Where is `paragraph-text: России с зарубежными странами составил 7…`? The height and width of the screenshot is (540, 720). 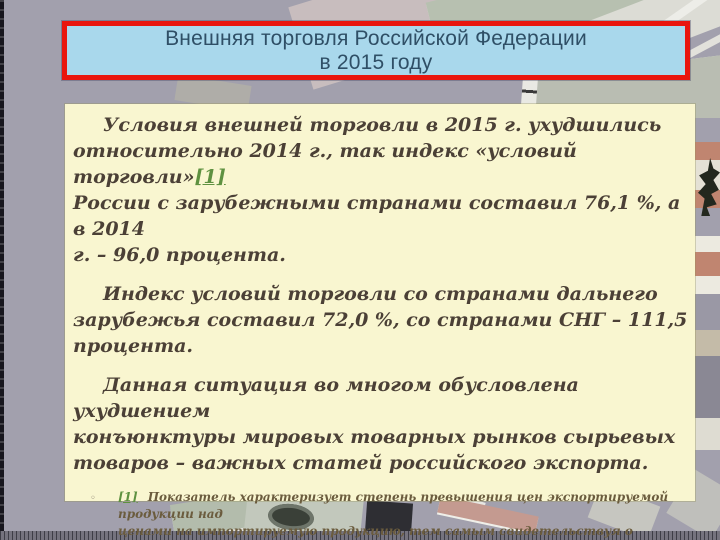
paragraph-text: России с зарубежными странами составил 7… is located at coordinates (377, 229).